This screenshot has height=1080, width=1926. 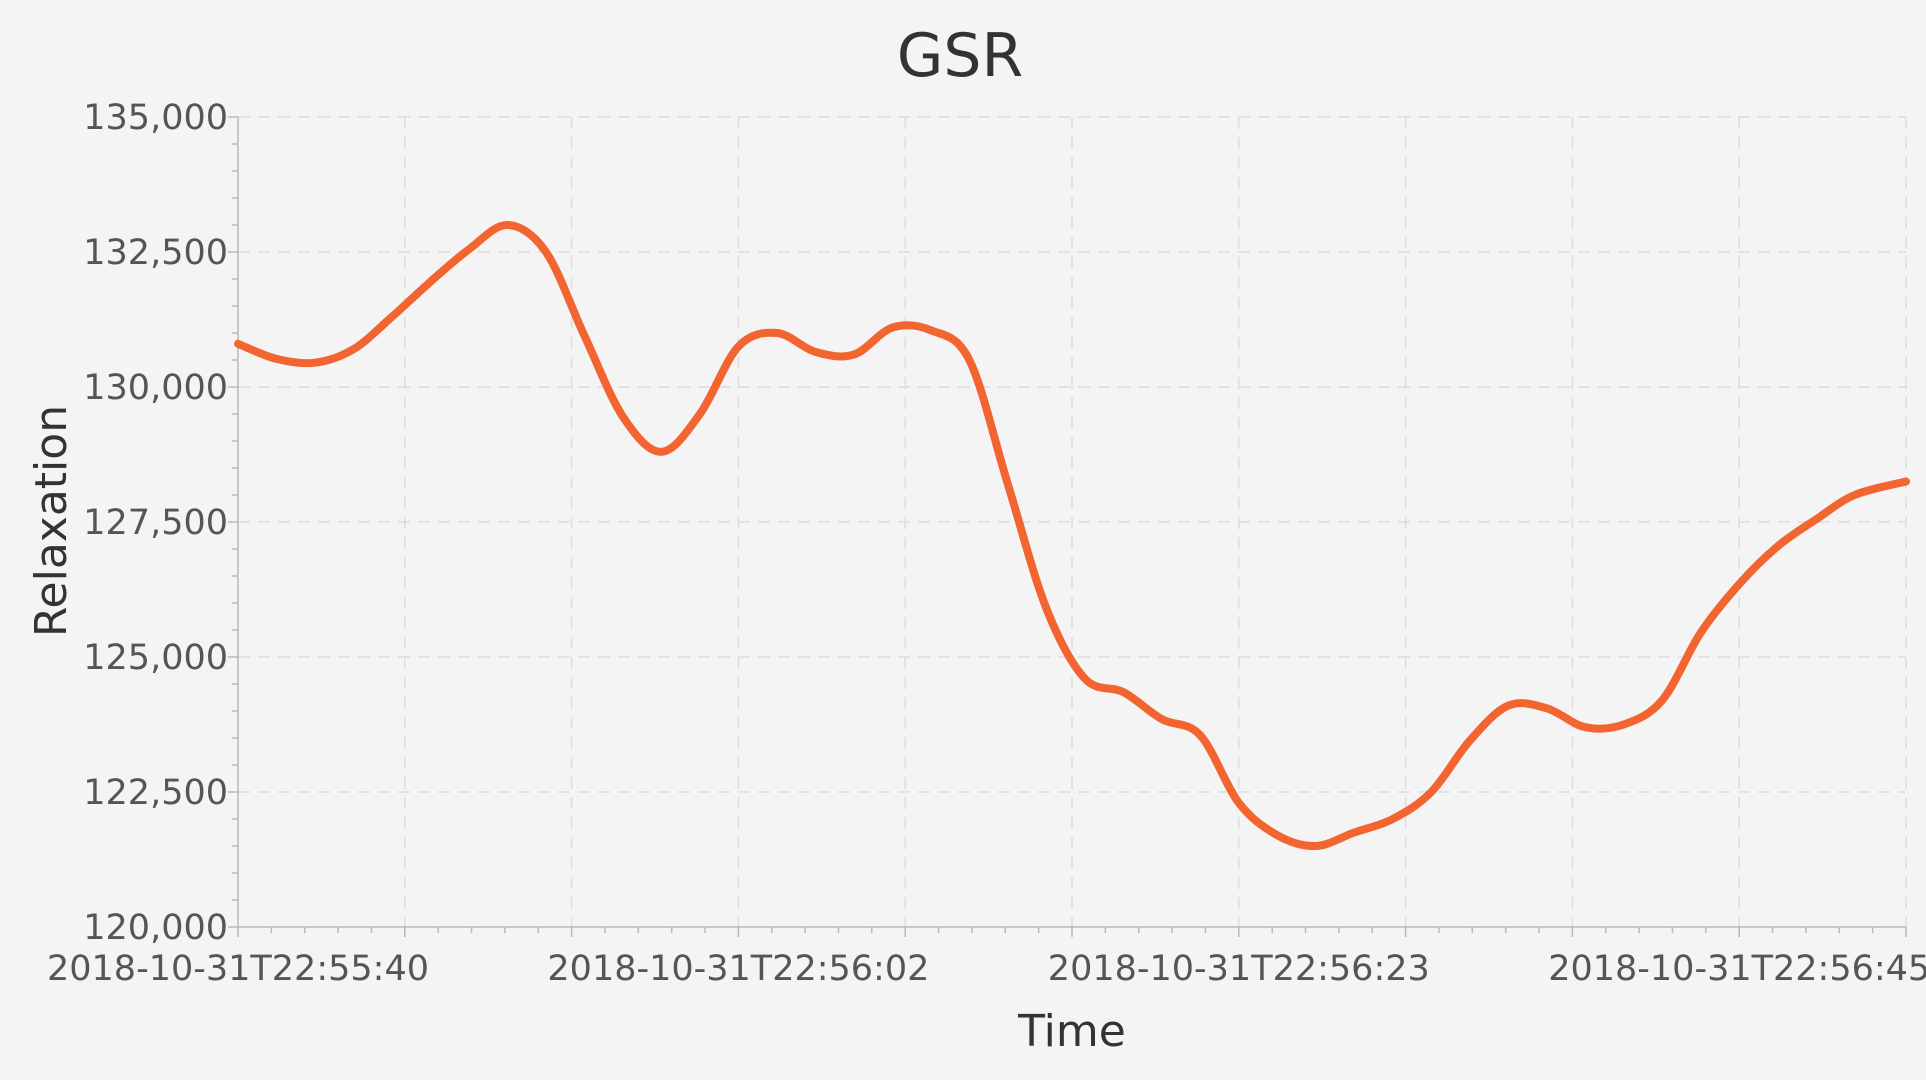 I want to click on y-tick-label: 125,000, so click(x=155, y=658).